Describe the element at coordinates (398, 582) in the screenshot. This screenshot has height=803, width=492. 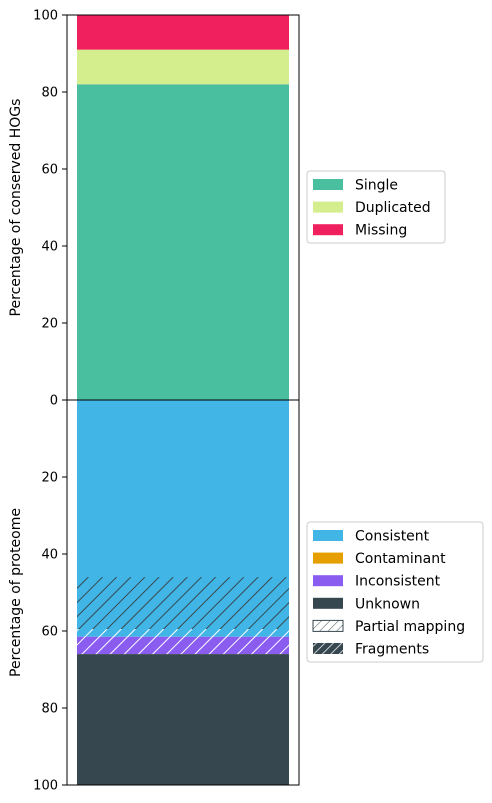
I see `bottom-legend-label-inconsistent: Inconsistent` at that location.